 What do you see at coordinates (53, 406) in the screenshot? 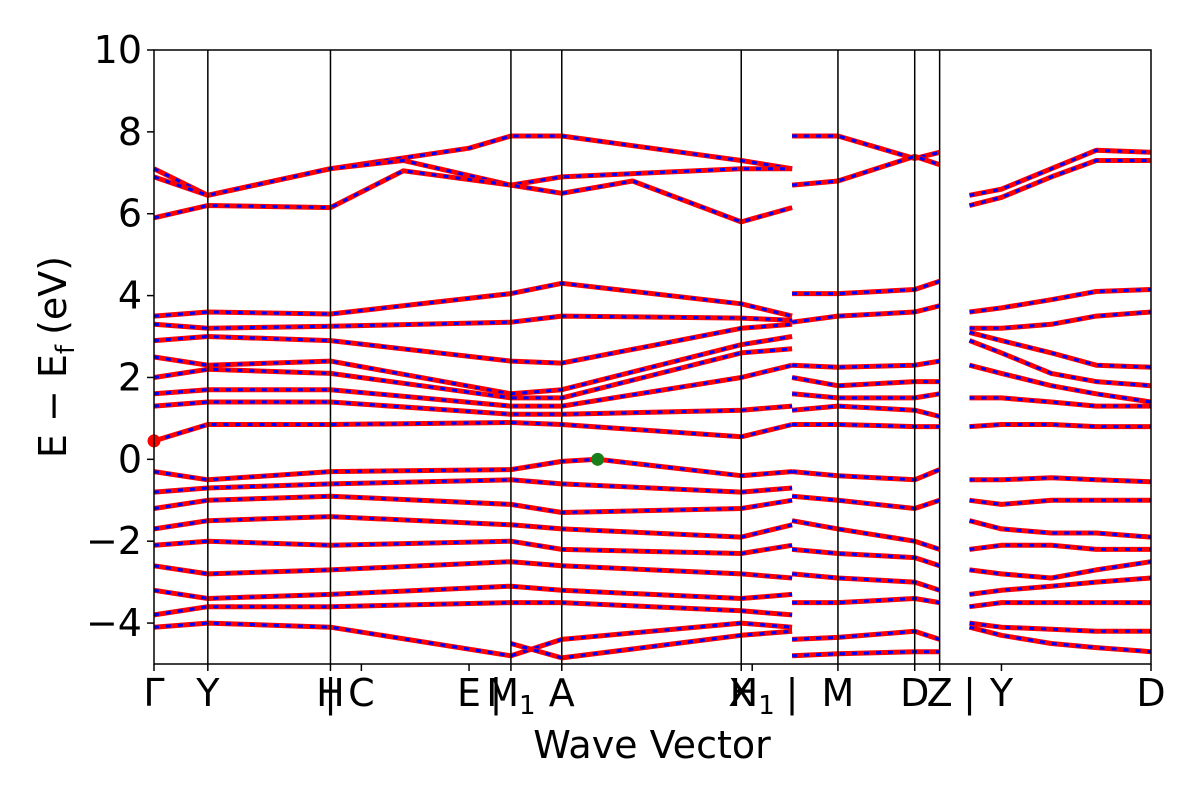
I see `y-axis-label-main: E − E` at bounding box center [53, 406].